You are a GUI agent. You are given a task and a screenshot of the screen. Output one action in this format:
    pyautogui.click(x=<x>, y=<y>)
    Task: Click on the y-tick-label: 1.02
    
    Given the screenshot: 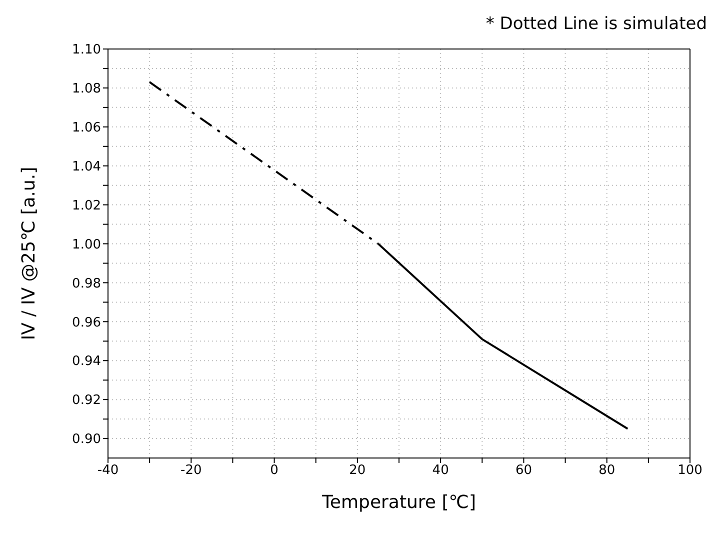 What is the action you would take?
    pyautogui.click(x=86, y=206)
    